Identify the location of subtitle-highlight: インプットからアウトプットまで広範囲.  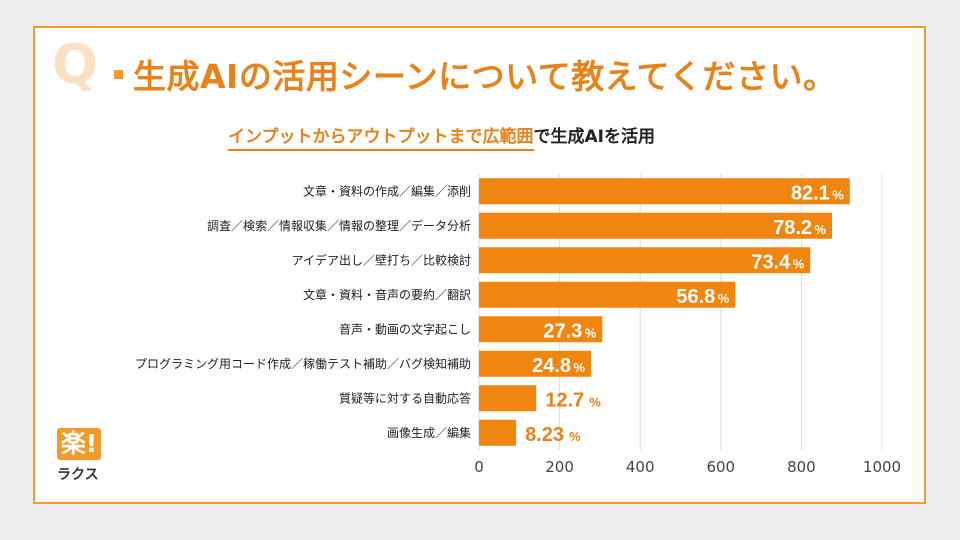
(381, 139).